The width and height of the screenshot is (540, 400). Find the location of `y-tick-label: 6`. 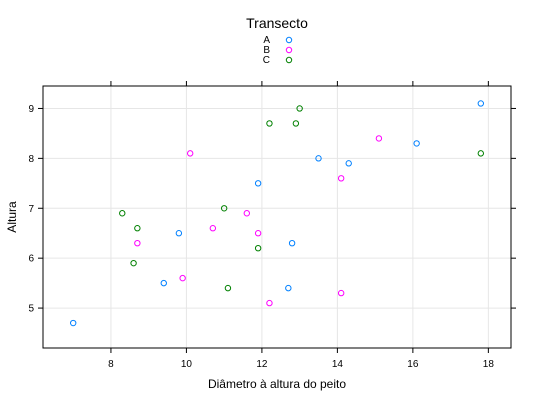

y-tick-label: 6 is located at coordinates (31, 259).